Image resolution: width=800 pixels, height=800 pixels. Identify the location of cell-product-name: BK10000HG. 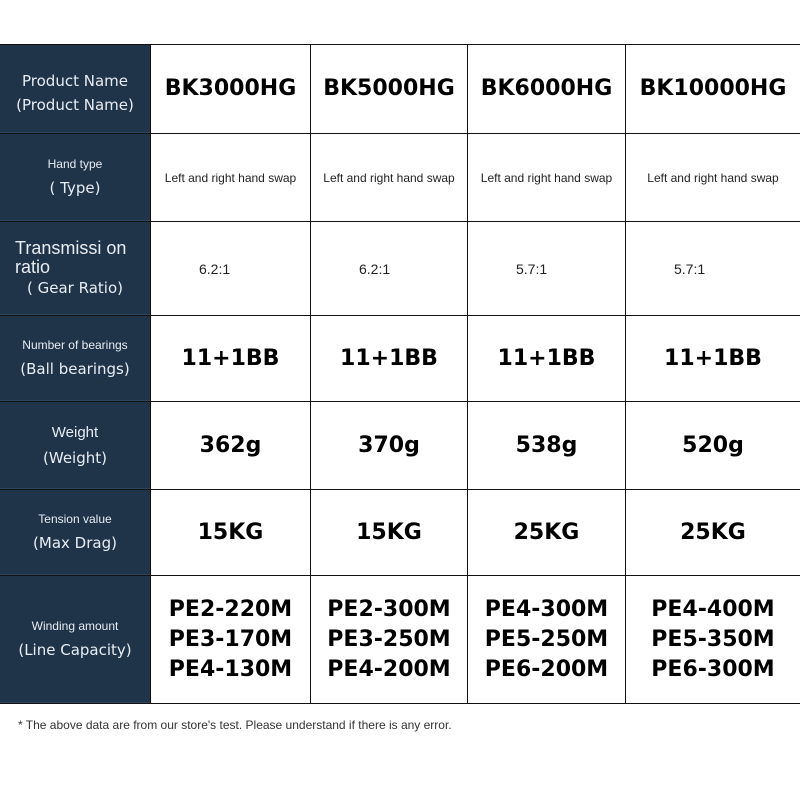
(712, 89).